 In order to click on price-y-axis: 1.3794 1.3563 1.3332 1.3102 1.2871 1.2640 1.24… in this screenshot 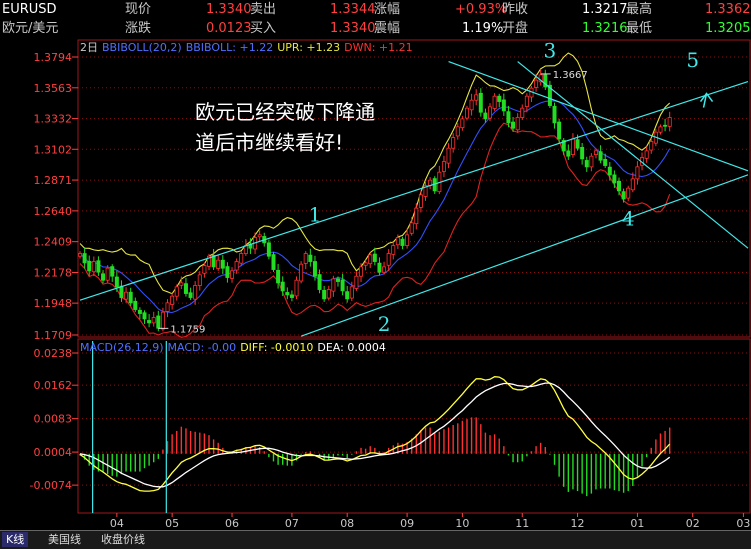, I will do `click(56, 196)`.